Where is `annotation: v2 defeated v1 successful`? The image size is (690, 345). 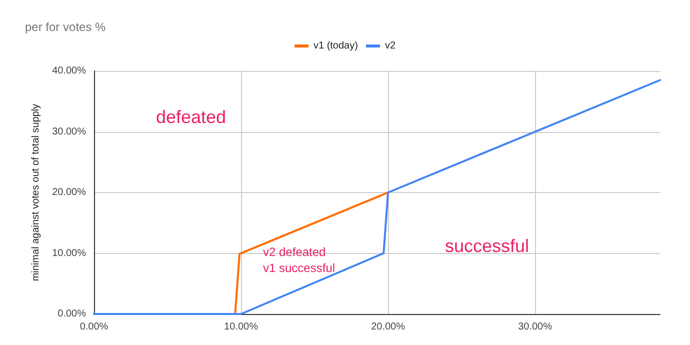
annotation: v2 defeated v1 successful is located at coordinates (299, 260).